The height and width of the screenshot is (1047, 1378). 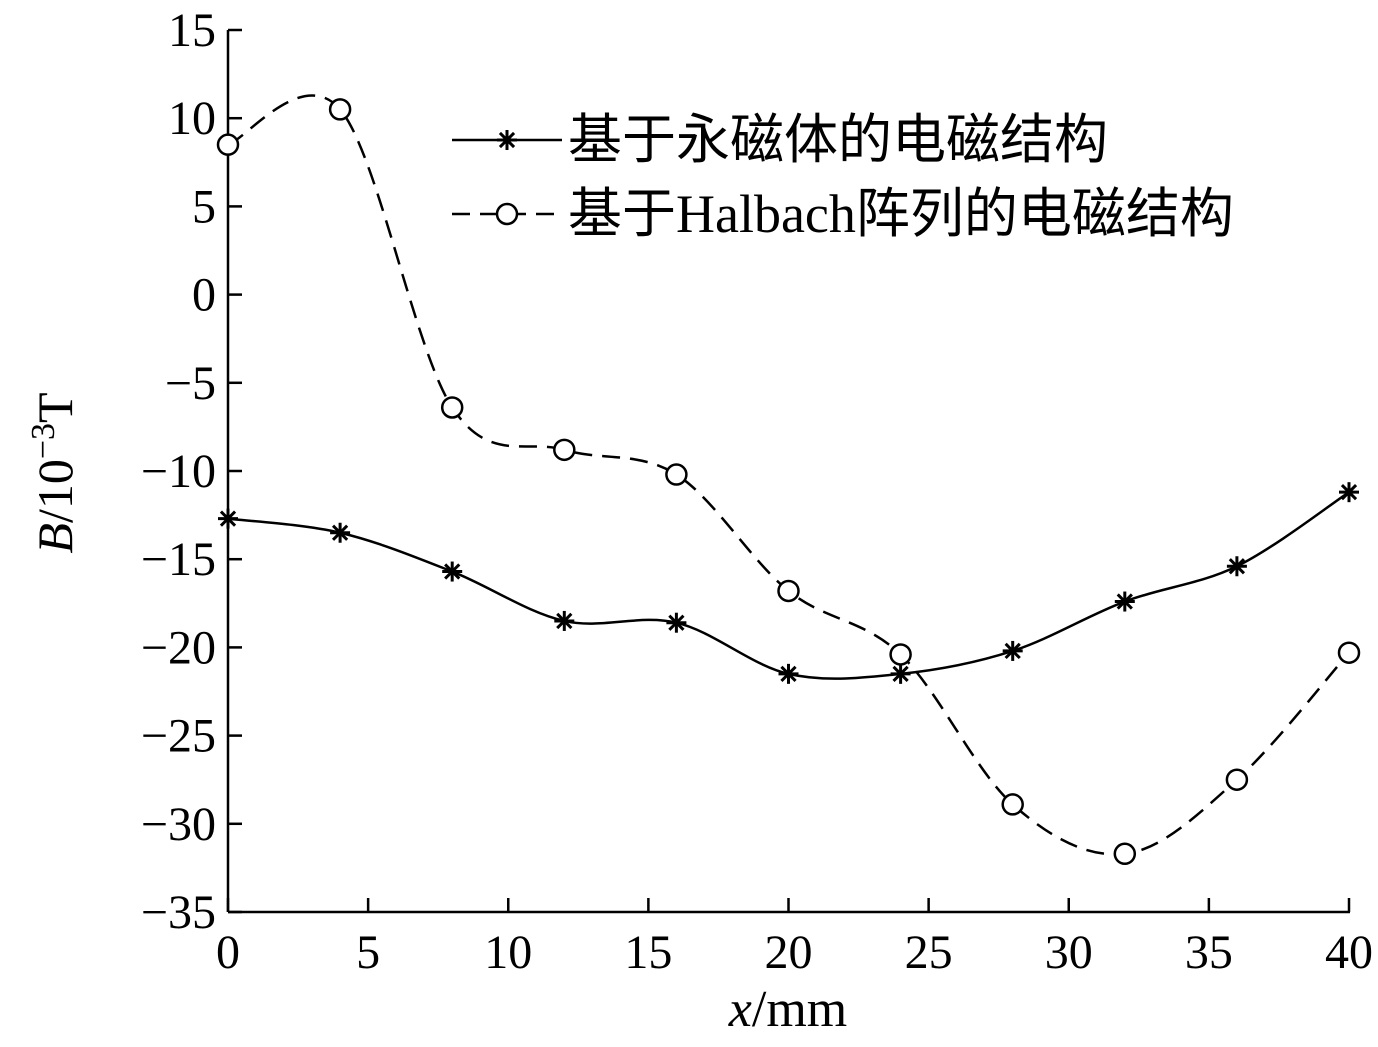 I want to click on y-tick-label: 15, so click(x=192, y=30).